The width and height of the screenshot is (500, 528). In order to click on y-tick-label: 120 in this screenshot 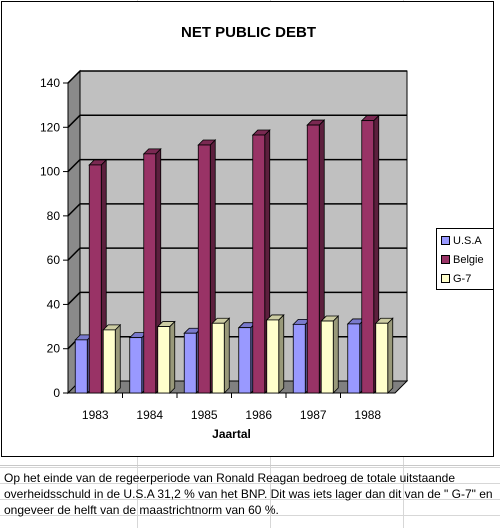, I will do `click(50, 127)`.